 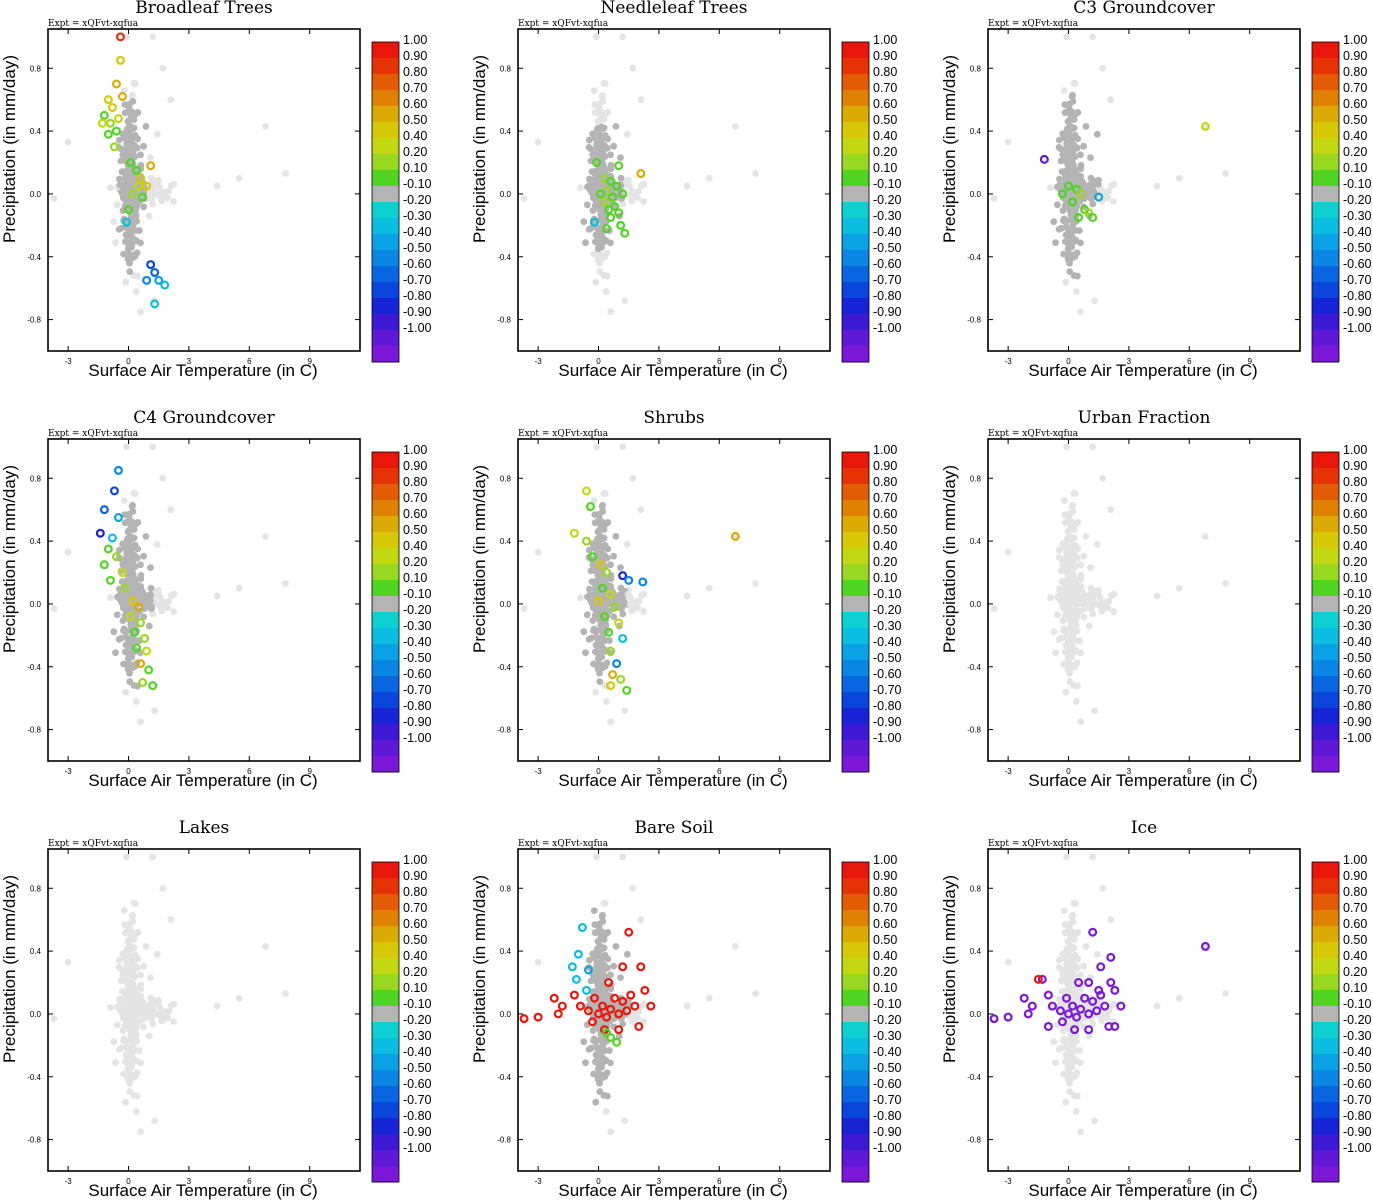 I want to click on colorbar-label: 0.80, so click(x=1355, y=482).